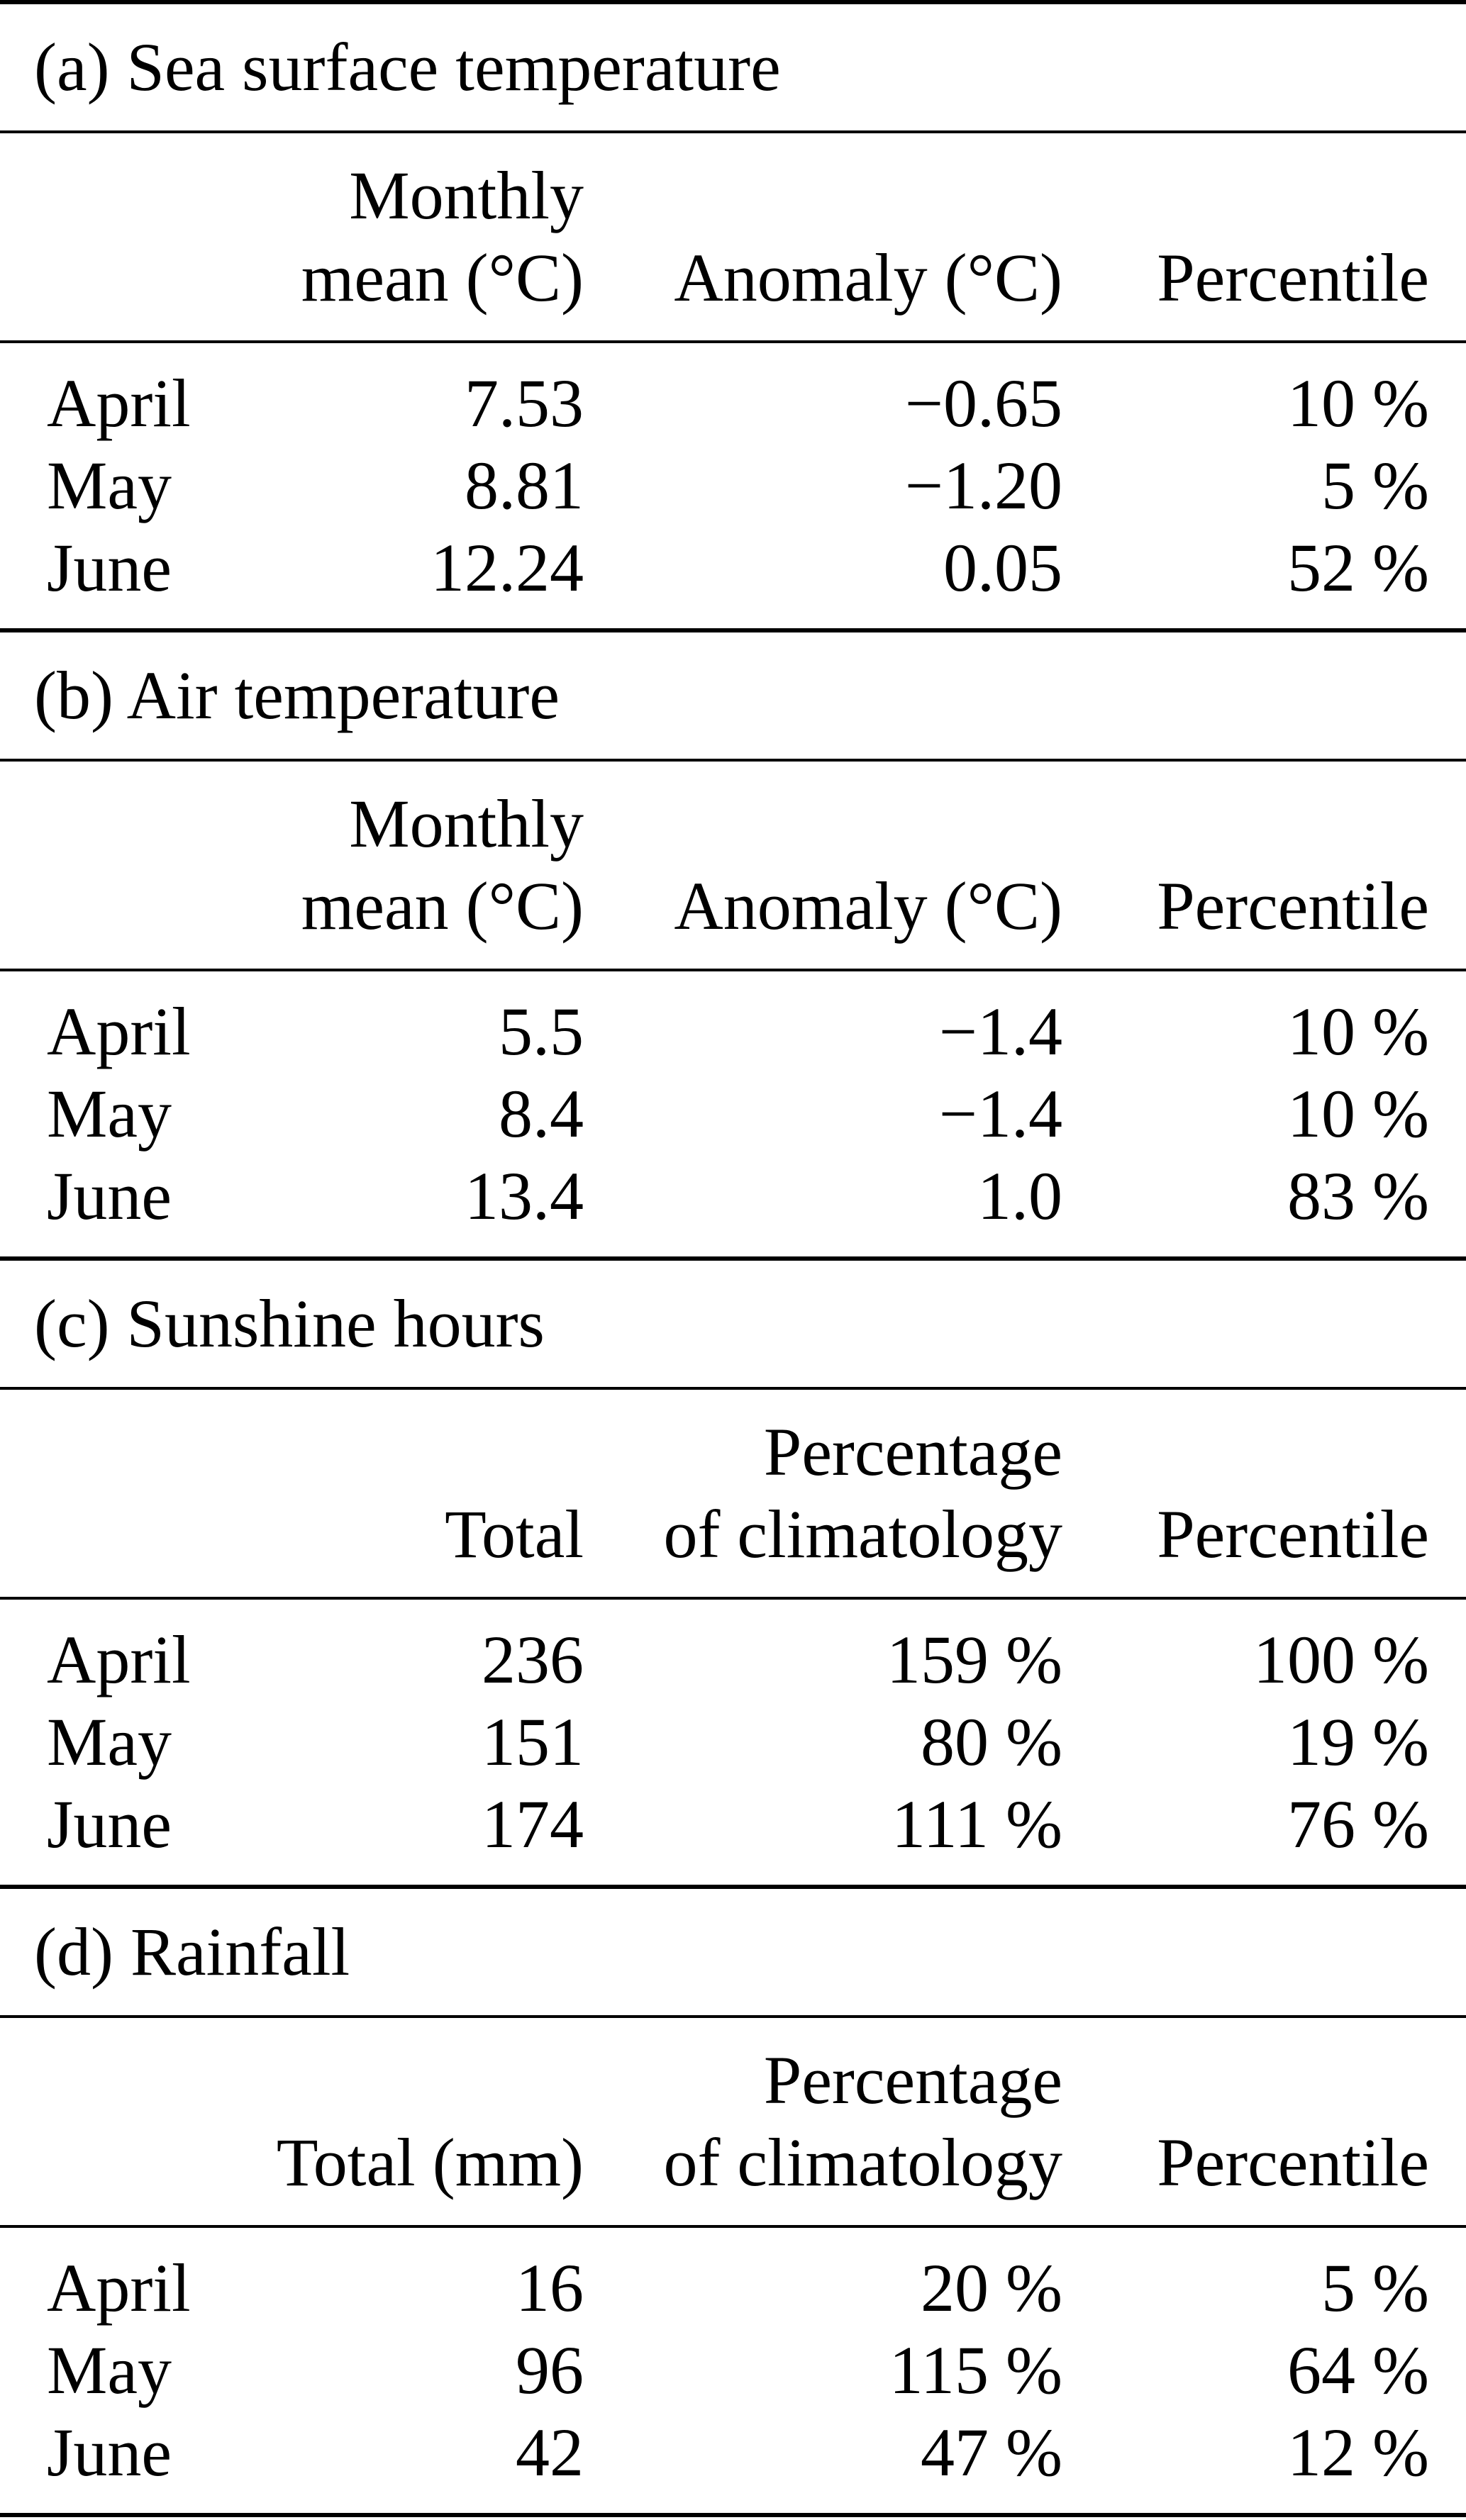 Image resolution: width=1466 pixels, height=2520 pixels. What do you see at coordinates (868, 278) in the screenshot?
I see `column-header: Anomaly (°C)` at bounding box center [868, 278].